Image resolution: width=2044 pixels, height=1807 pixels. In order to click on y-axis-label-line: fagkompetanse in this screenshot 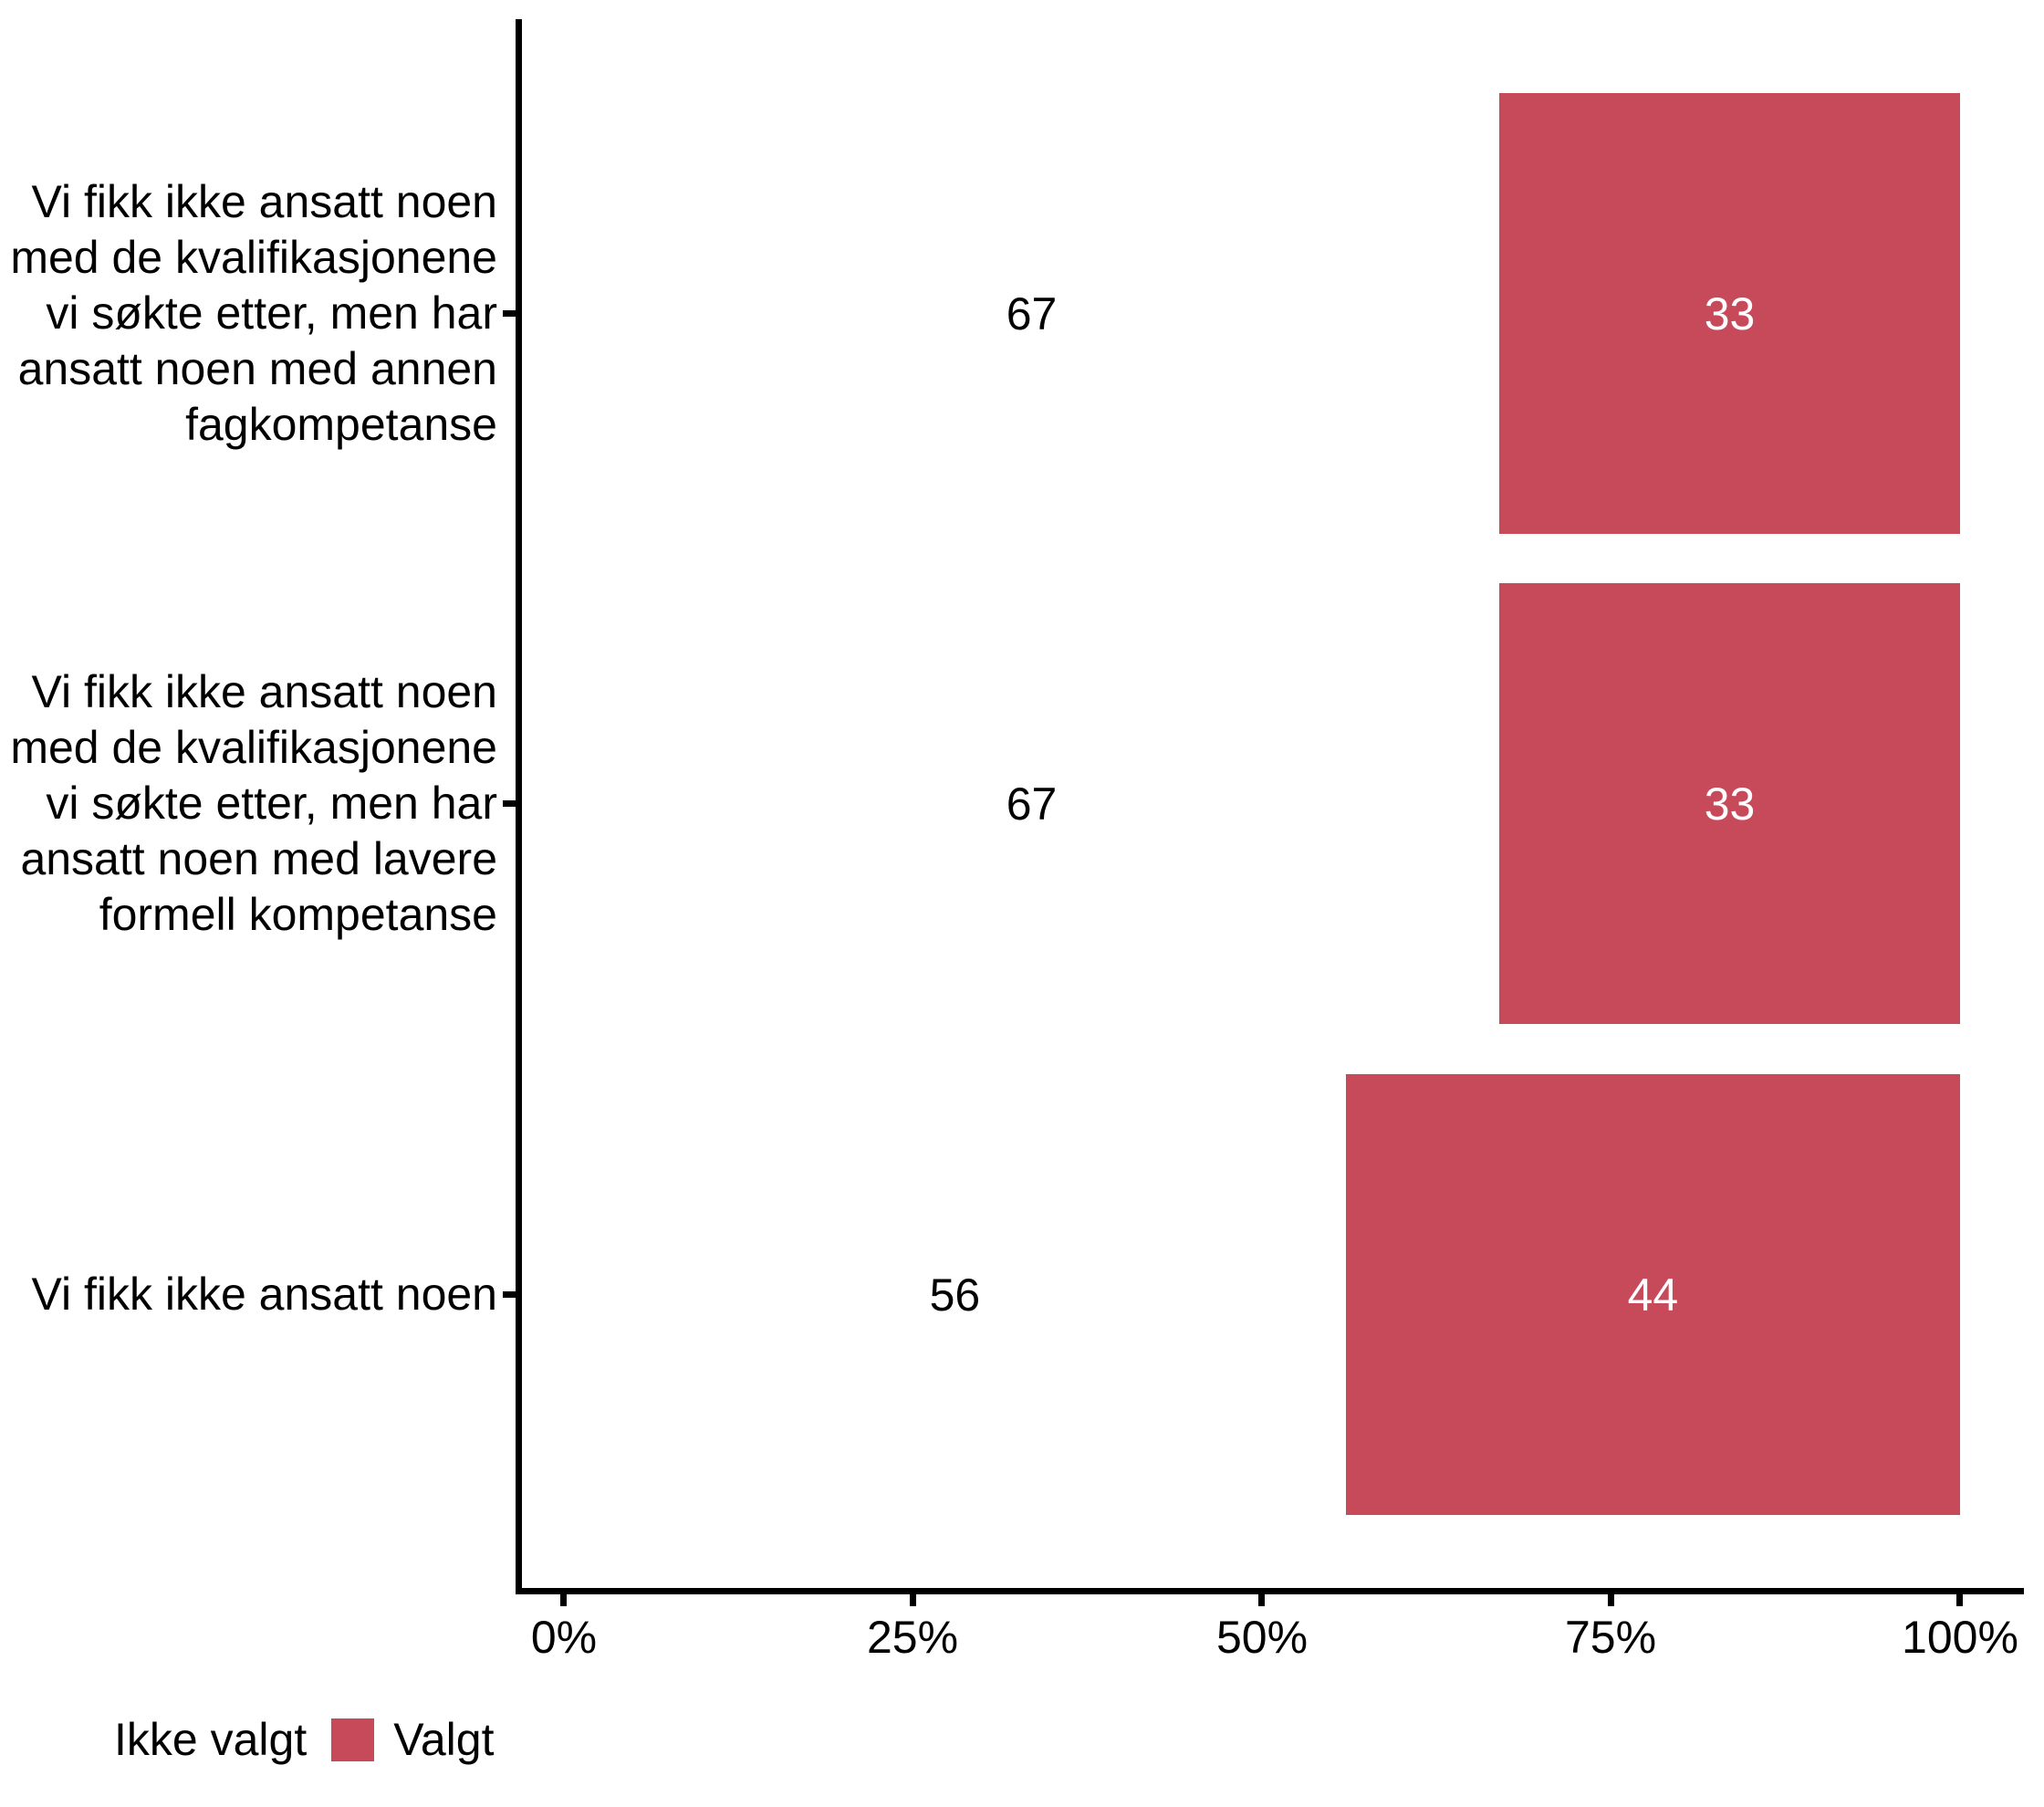, I will do `click(341, 425)`.